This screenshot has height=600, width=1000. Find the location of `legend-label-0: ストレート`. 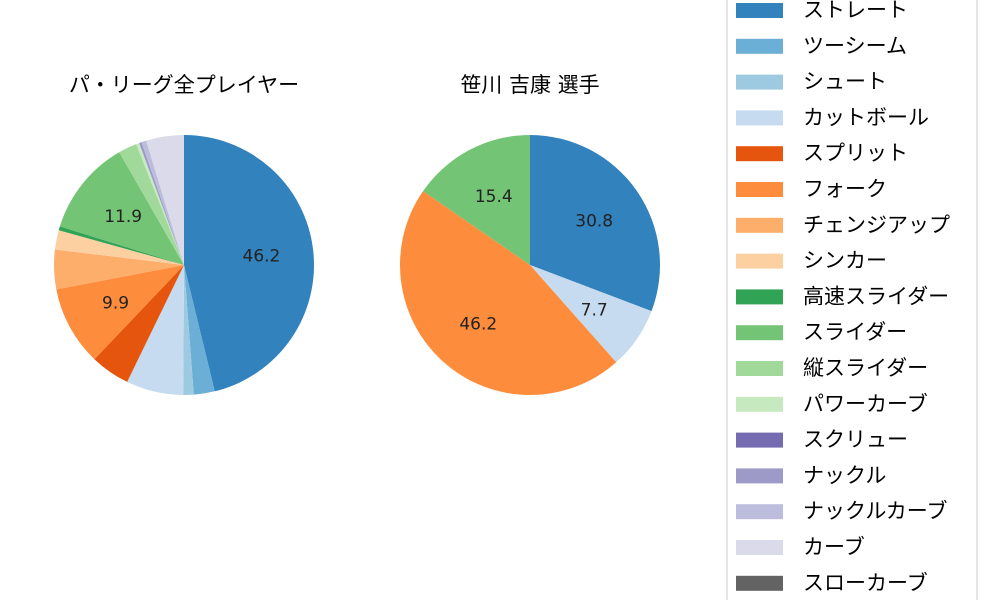

legend-label-0: ストレート is located at coordinates (855, 11).